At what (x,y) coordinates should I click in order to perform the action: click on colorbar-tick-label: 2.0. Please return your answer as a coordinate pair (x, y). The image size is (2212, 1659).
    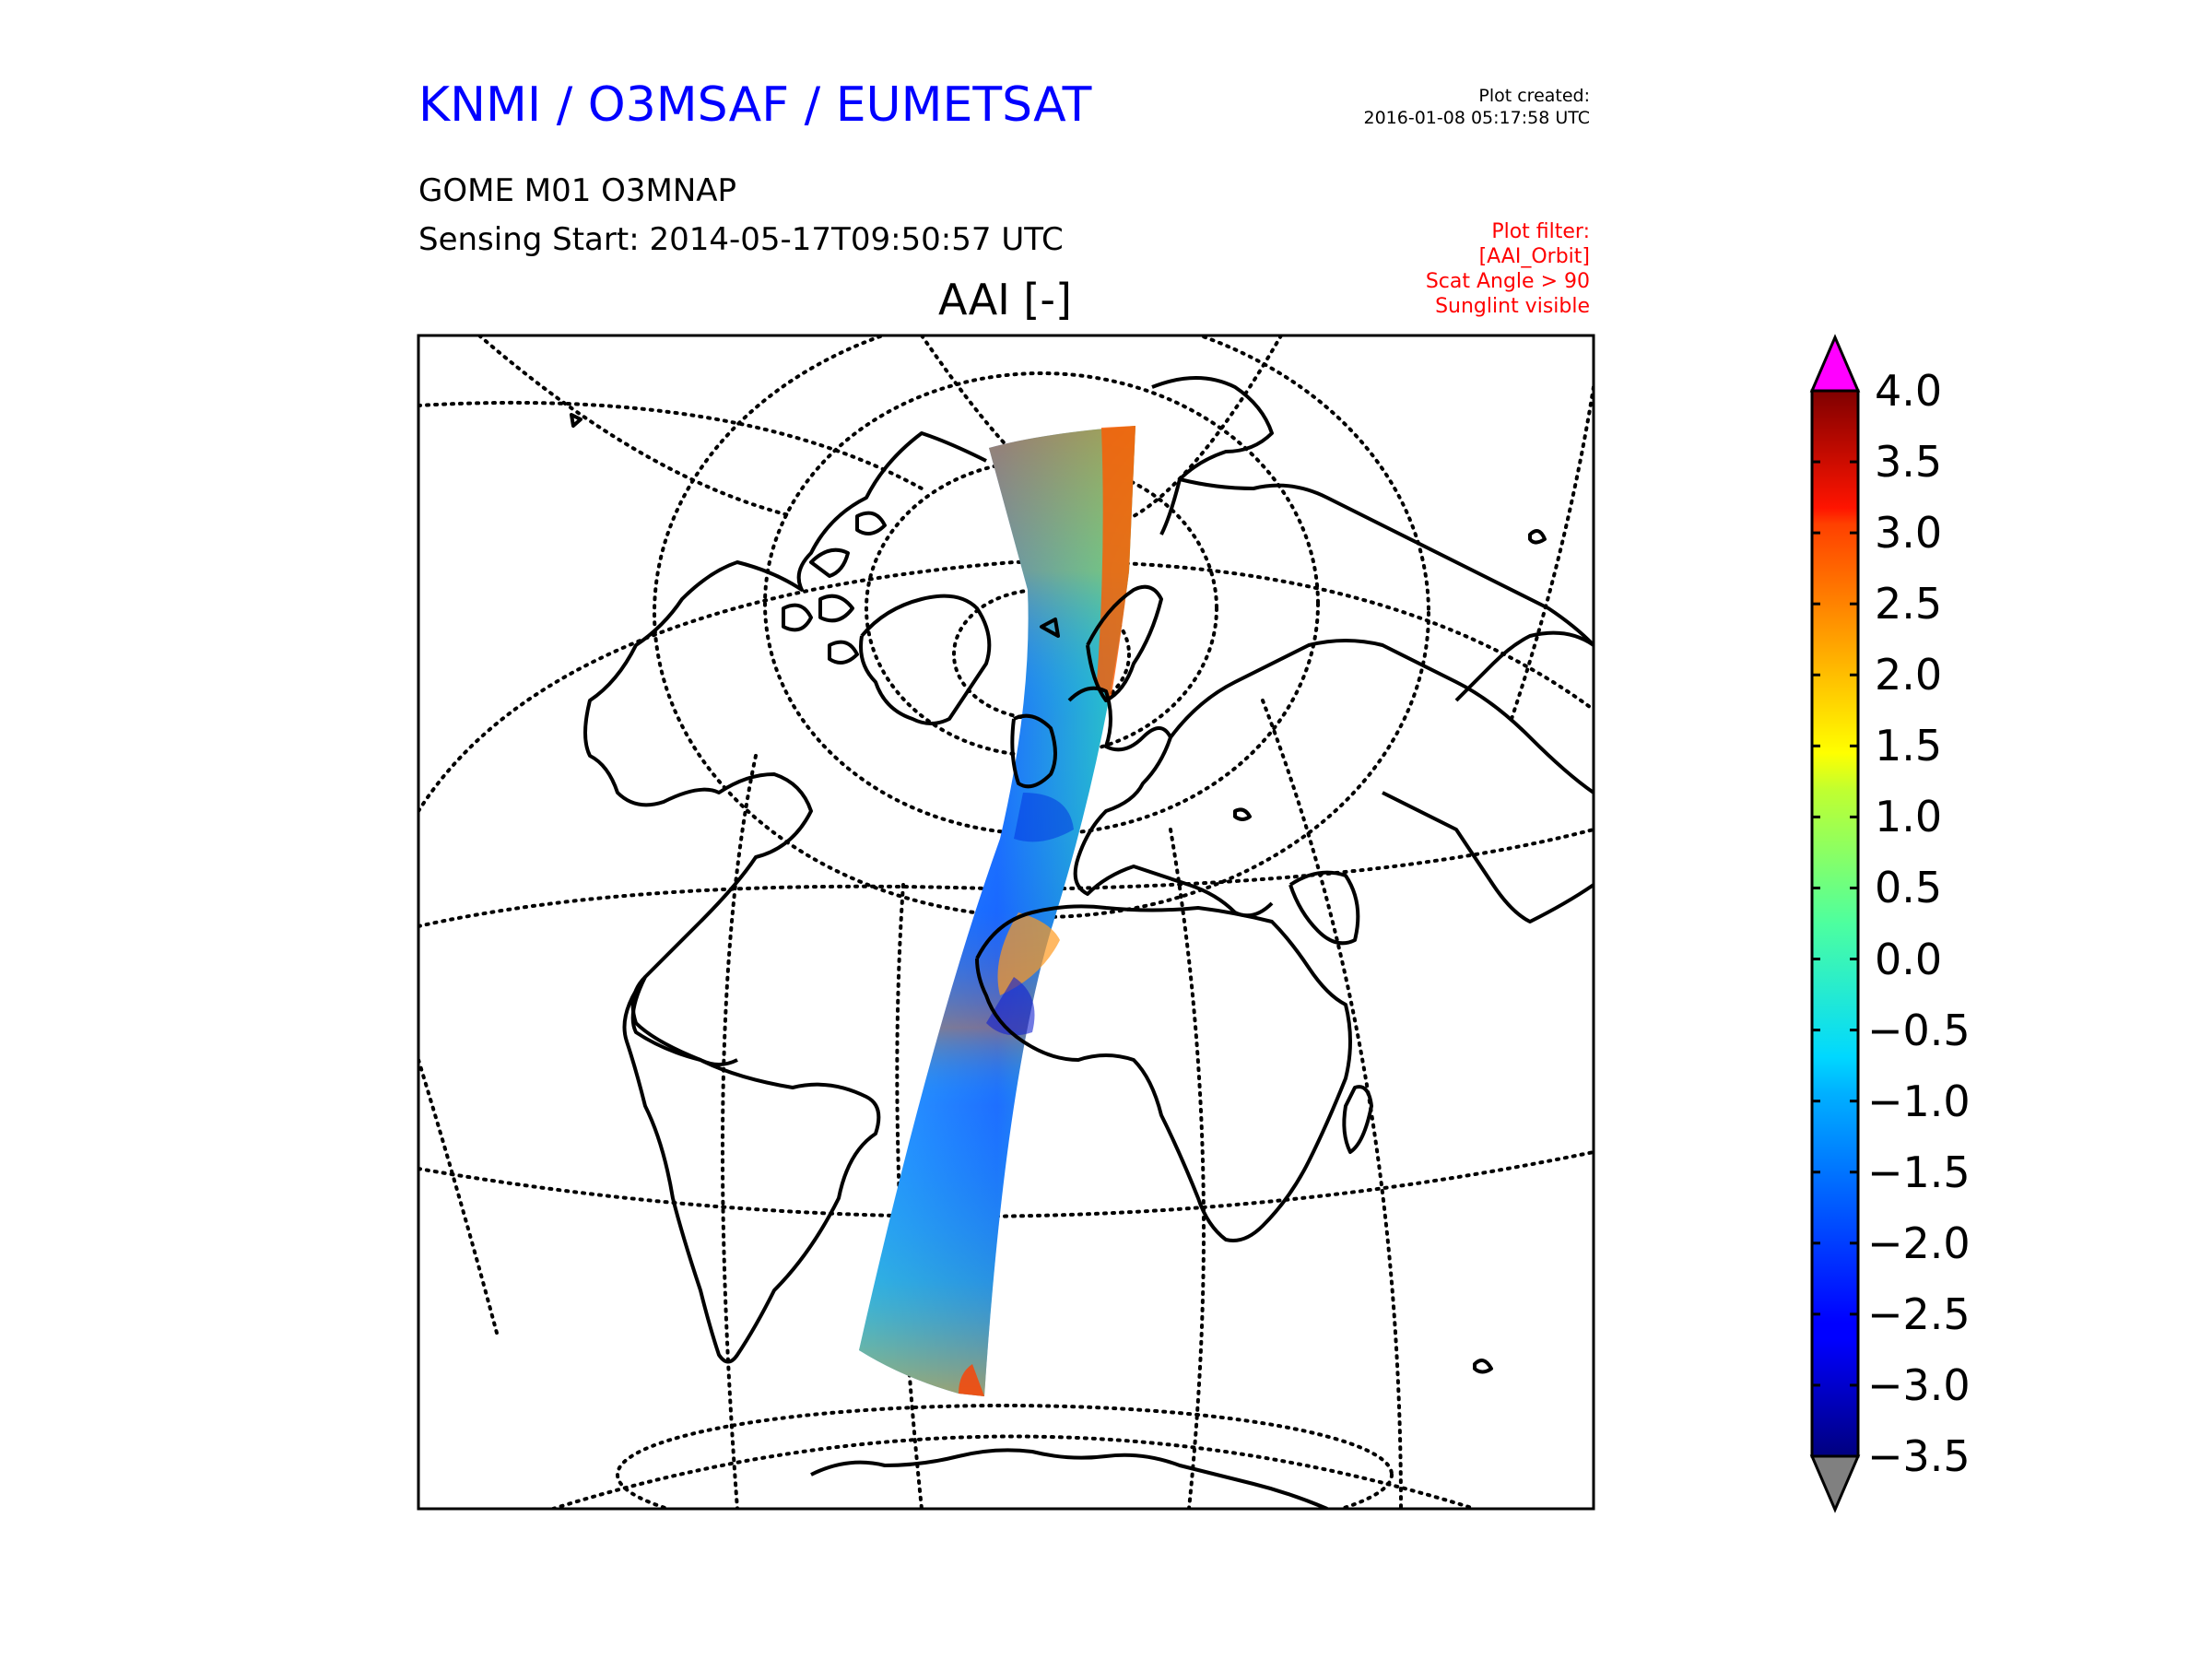
    Looking at the image, I should click on (1909, 675).